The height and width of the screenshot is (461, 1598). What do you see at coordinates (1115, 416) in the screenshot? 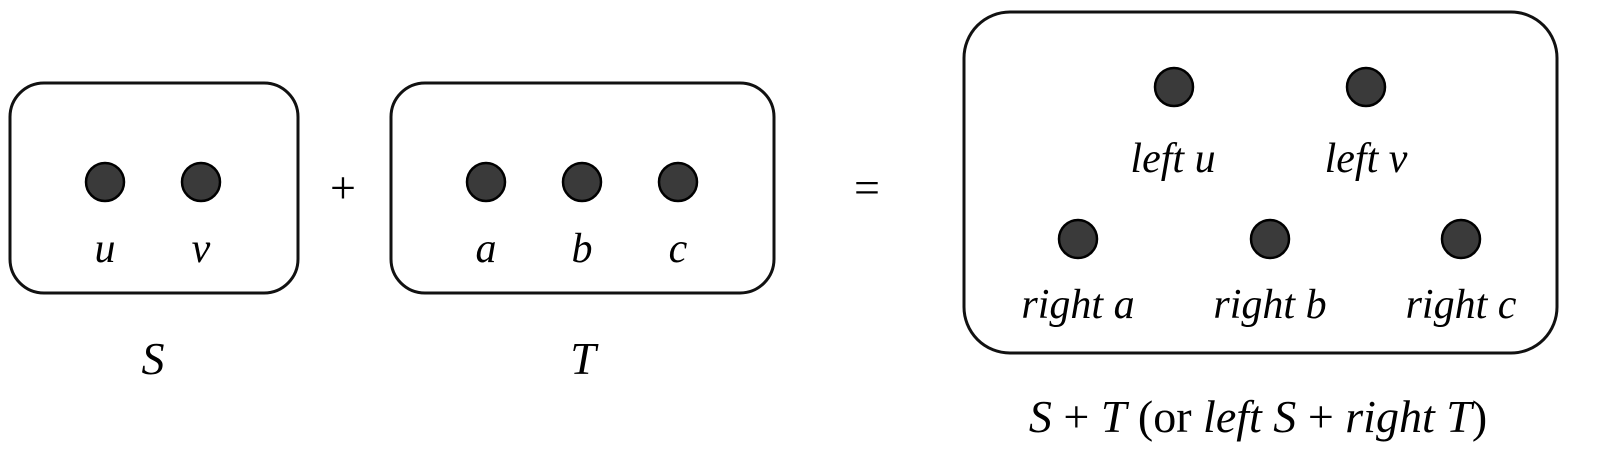
I see `sum-caption-t: T` at bounding box center [1115, 416].